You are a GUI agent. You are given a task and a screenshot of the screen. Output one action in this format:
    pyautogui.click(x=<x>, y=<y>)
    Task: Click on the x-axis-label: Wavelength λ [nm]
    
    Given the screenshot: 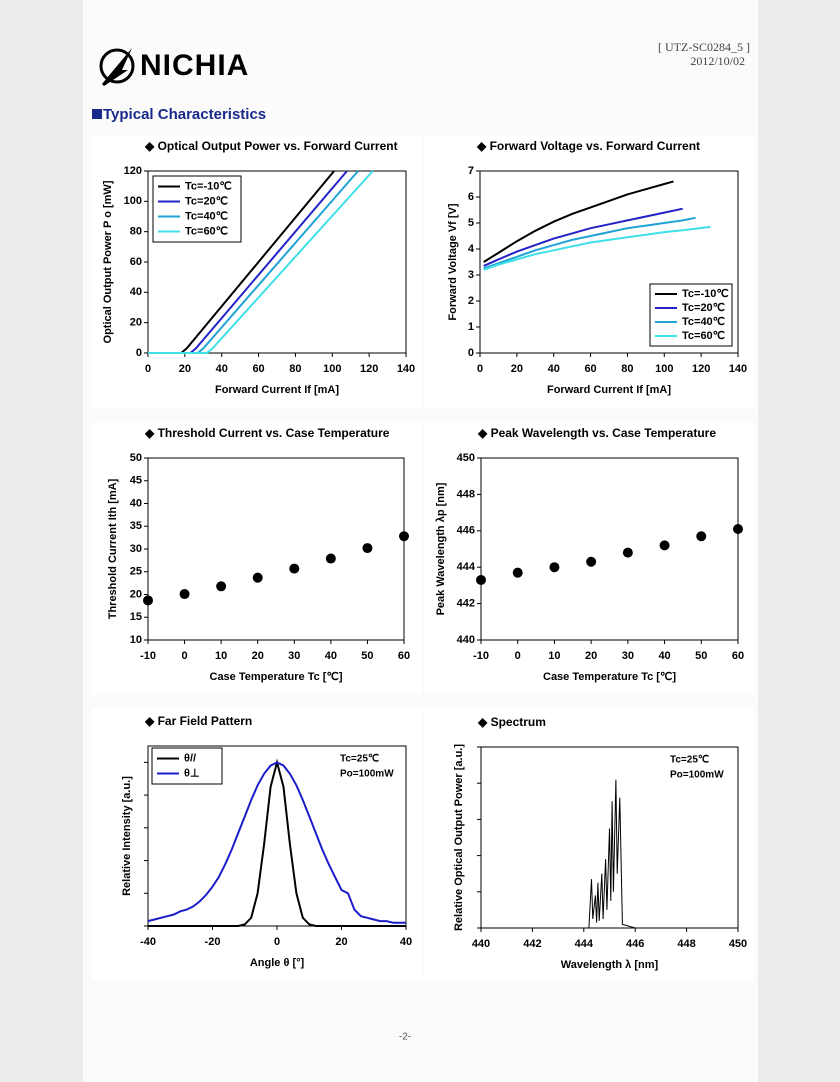 What is the action you would take?
    pyautogui.click(x=610, y=965)
    